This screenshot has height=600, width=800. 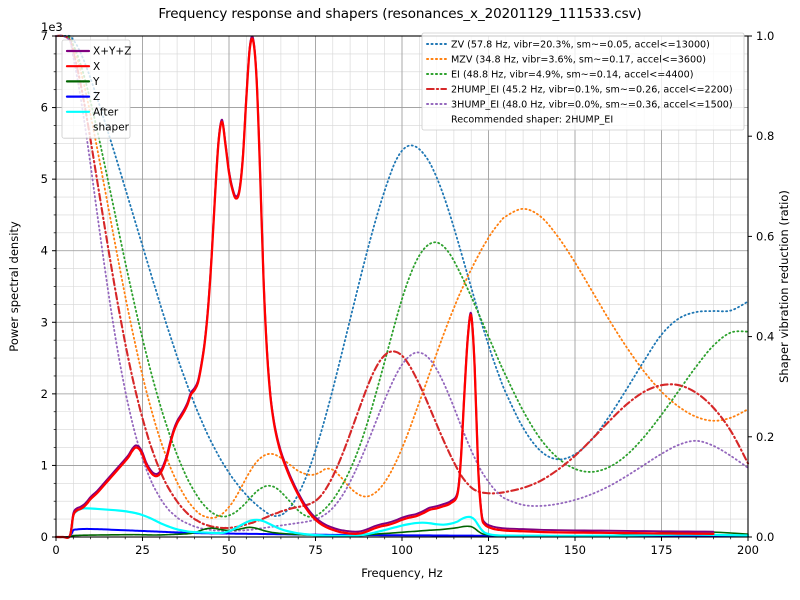 What do you see at coordinates (44, 179) in the screenshot?
I see `ytick-label-left: 5` at bounding box center [44, 179].